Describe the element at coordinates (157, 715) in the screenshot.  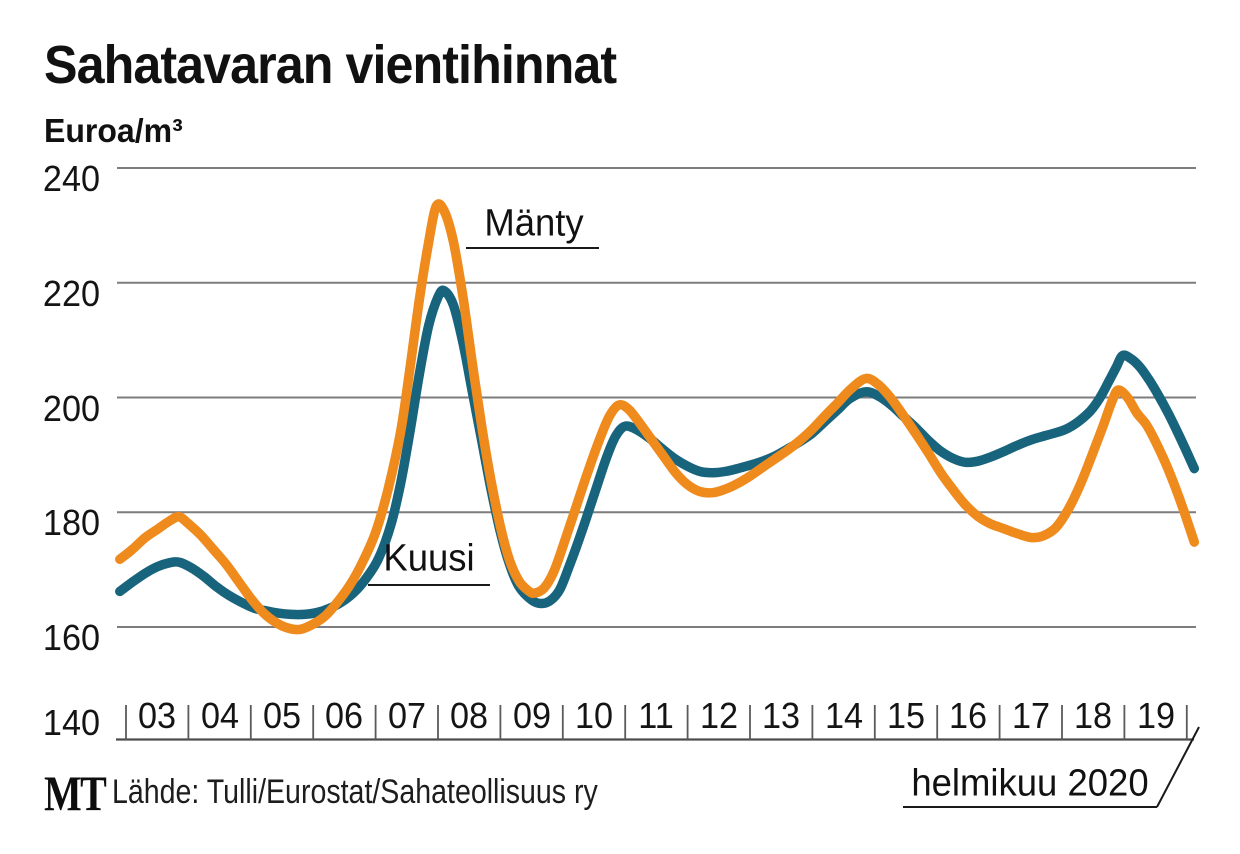
I see `x-tick-label-03: 03` at that location.